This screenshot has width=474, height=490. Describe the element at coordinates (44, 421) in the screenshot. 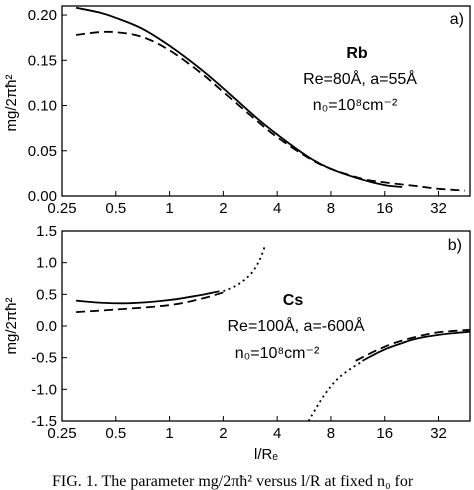

I see `y-tick-label: -1.5` at that location.